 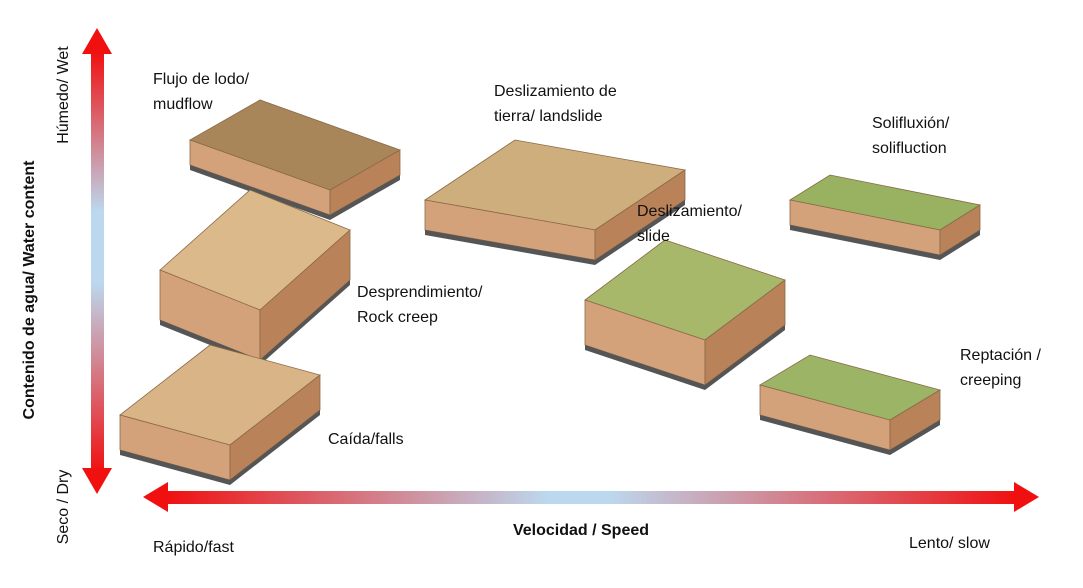 What do you see at coordinates (420, 292) in the screenshot?
I see `node-label: Desprendimiento/` at bounding box center [420, 292].